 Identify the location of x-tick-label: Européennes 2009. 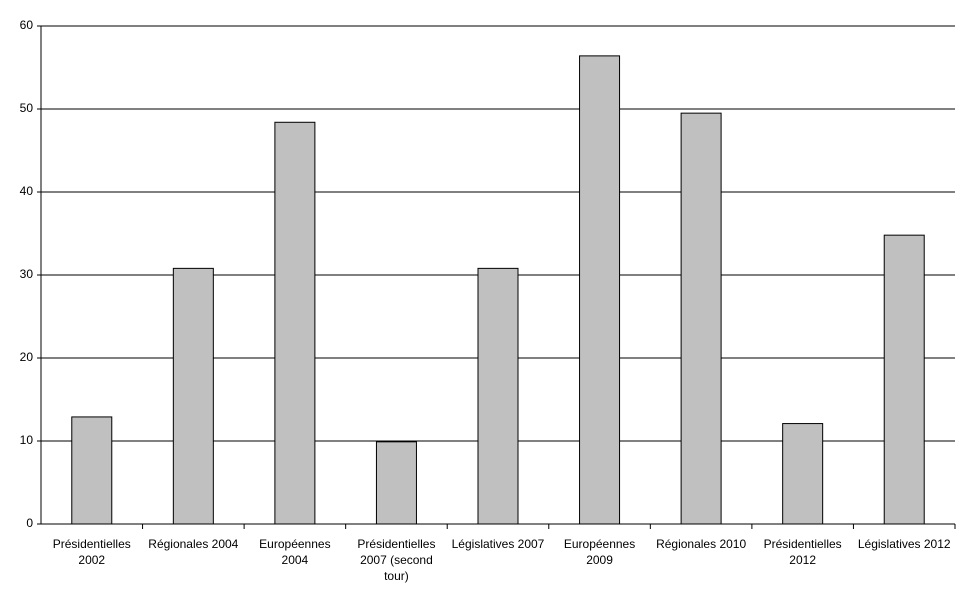
(599, 552).